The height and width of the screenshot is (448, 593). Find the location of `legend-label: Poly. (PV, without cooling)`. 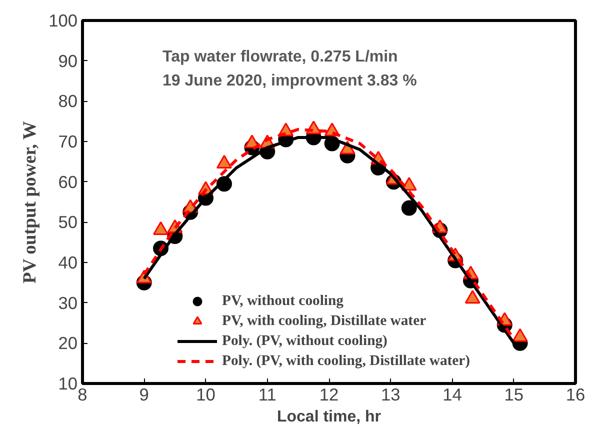

legend-label: Poly. (PV, without cooling) is located at coordinates (305, 341).